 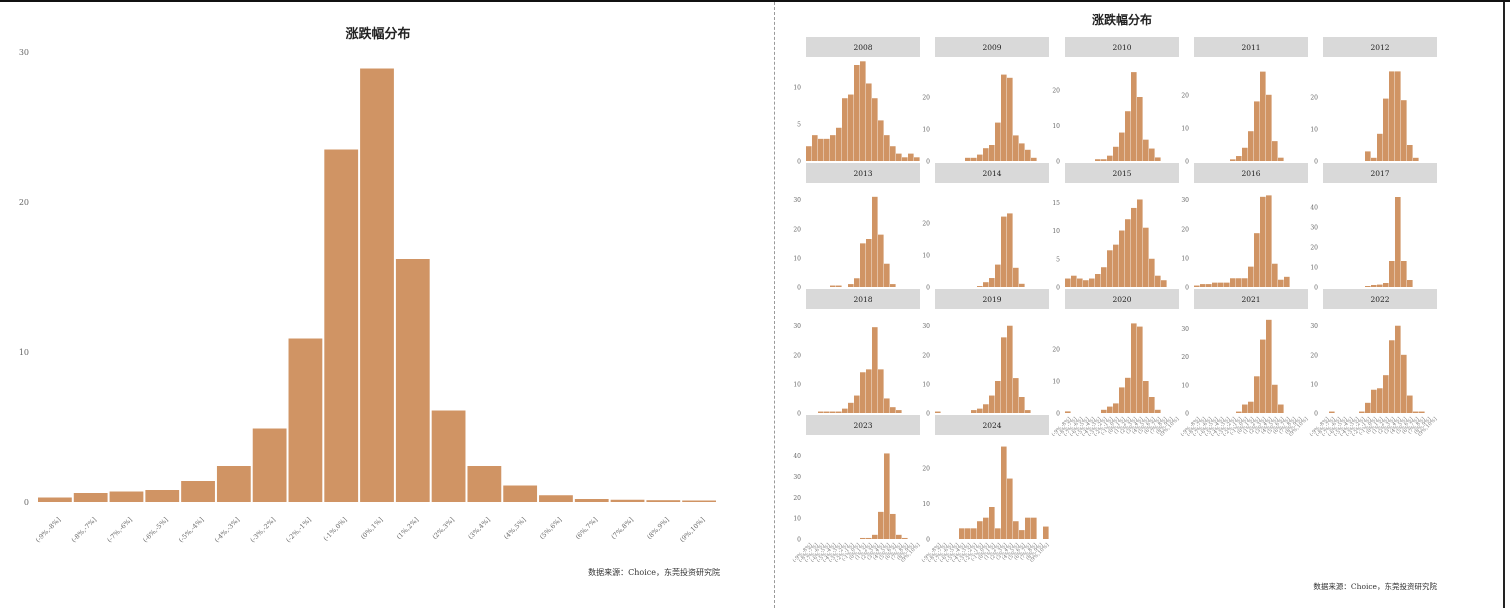 What do you see at coordinates (862, 425) in the screenshot?
I see `facet-strip-label: 2023` at bounding box center [862, 425].